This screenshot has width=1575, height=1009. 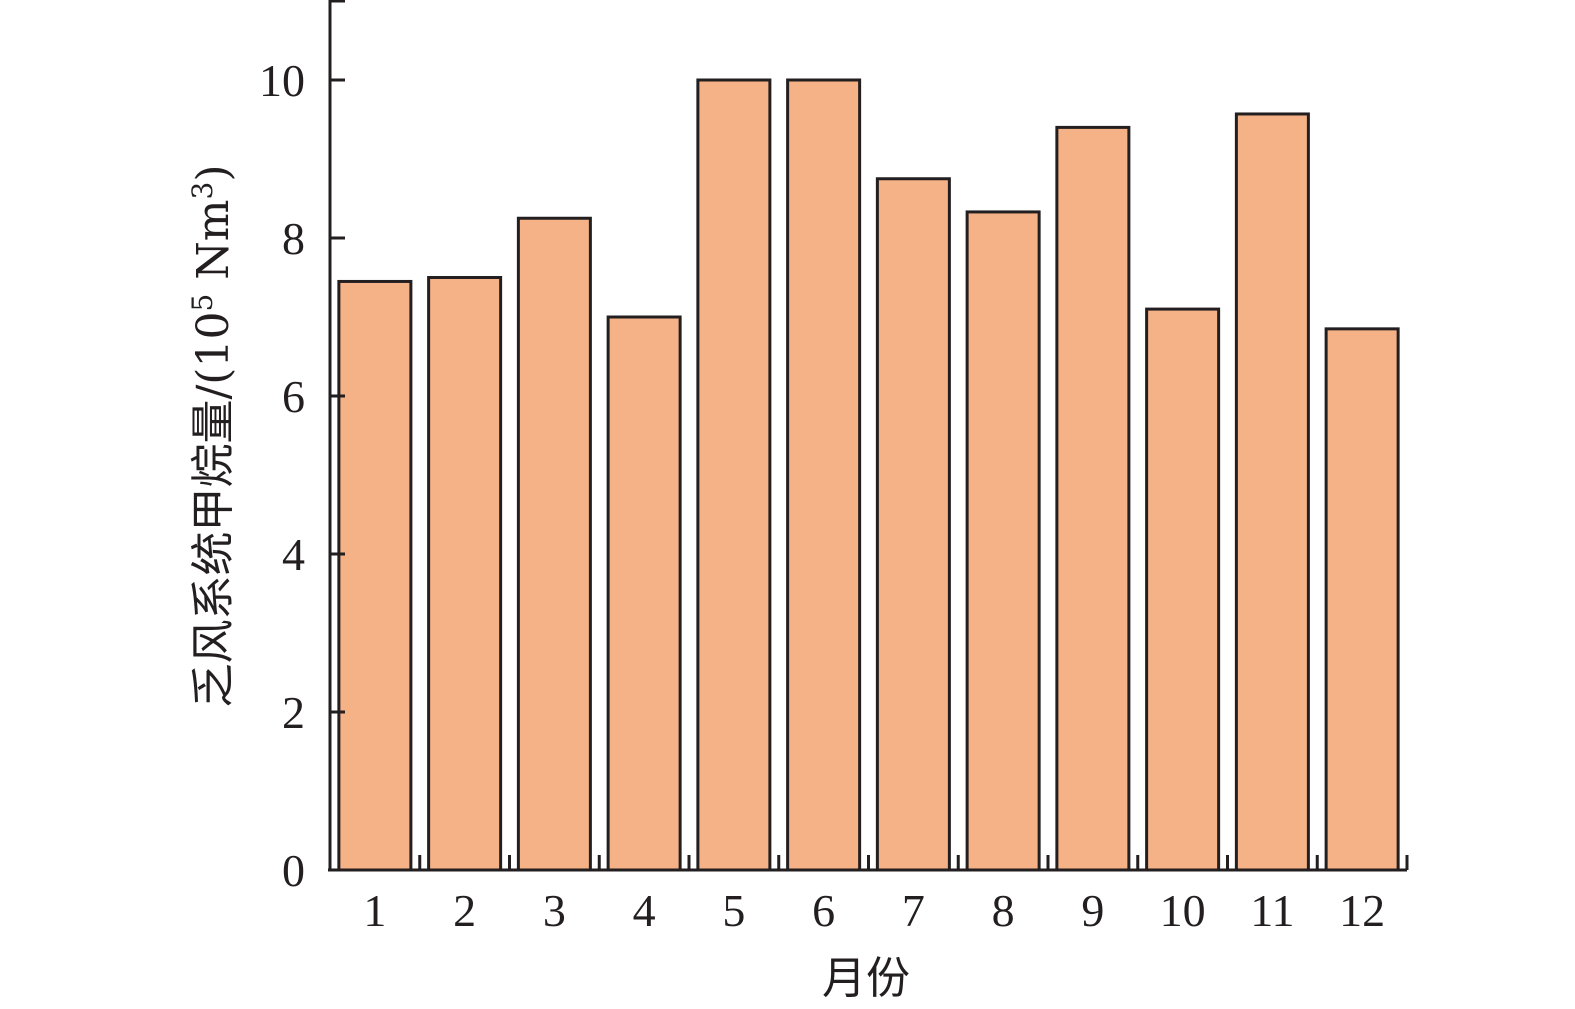 What do you see at coordinates (213, 172) in the screenshot?
I see `y-axis-title-close: )` at bounding box center [213, 172].